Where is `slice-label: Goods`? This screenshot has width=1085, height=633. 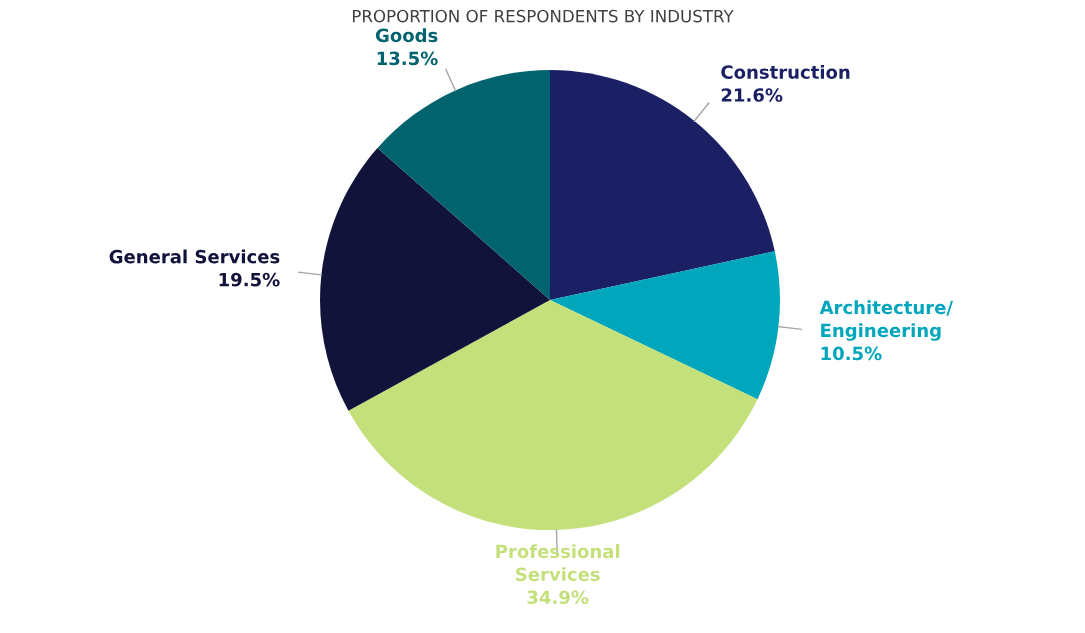 slice-label: Goods is located at coordinates (406, 35).